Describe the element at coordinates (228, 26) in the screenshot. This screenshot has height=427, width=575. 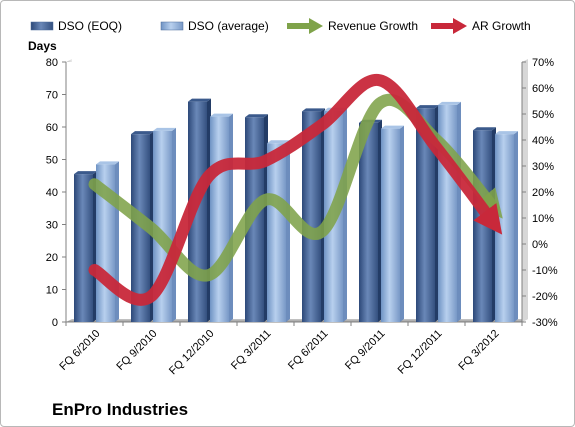
I see `legend-dso-average-label: DSO (average)` at that location.